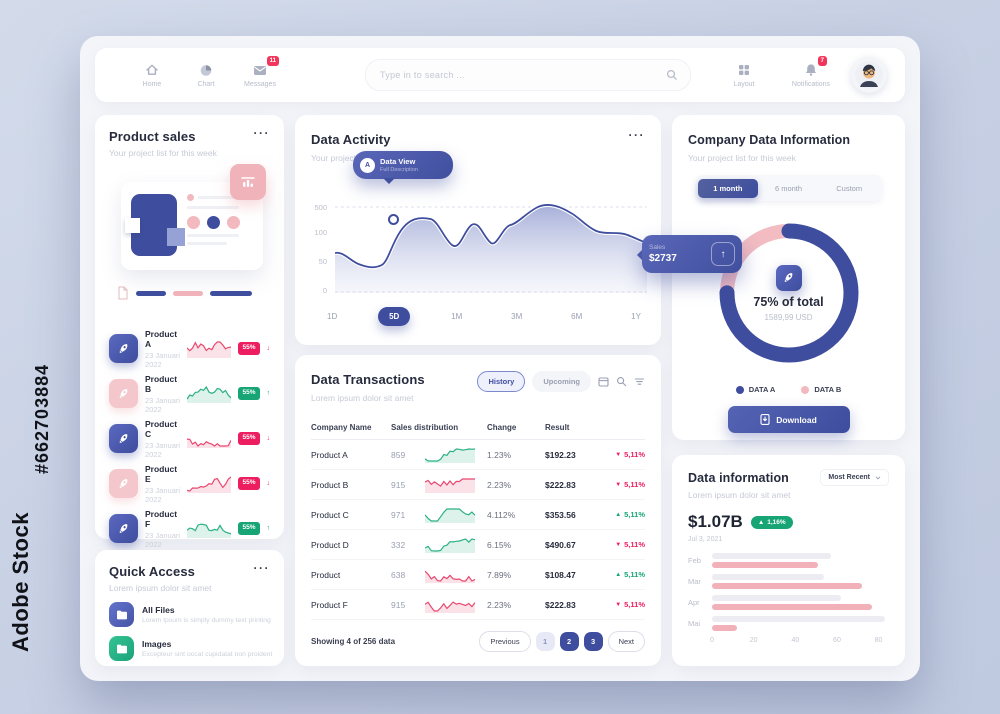 The height and width of the screenshot is (714, 1000). What do you see at coordinates (878, 477) in the screenshot?
I see `chevron-down-icon` at bounding box center [878, 477].